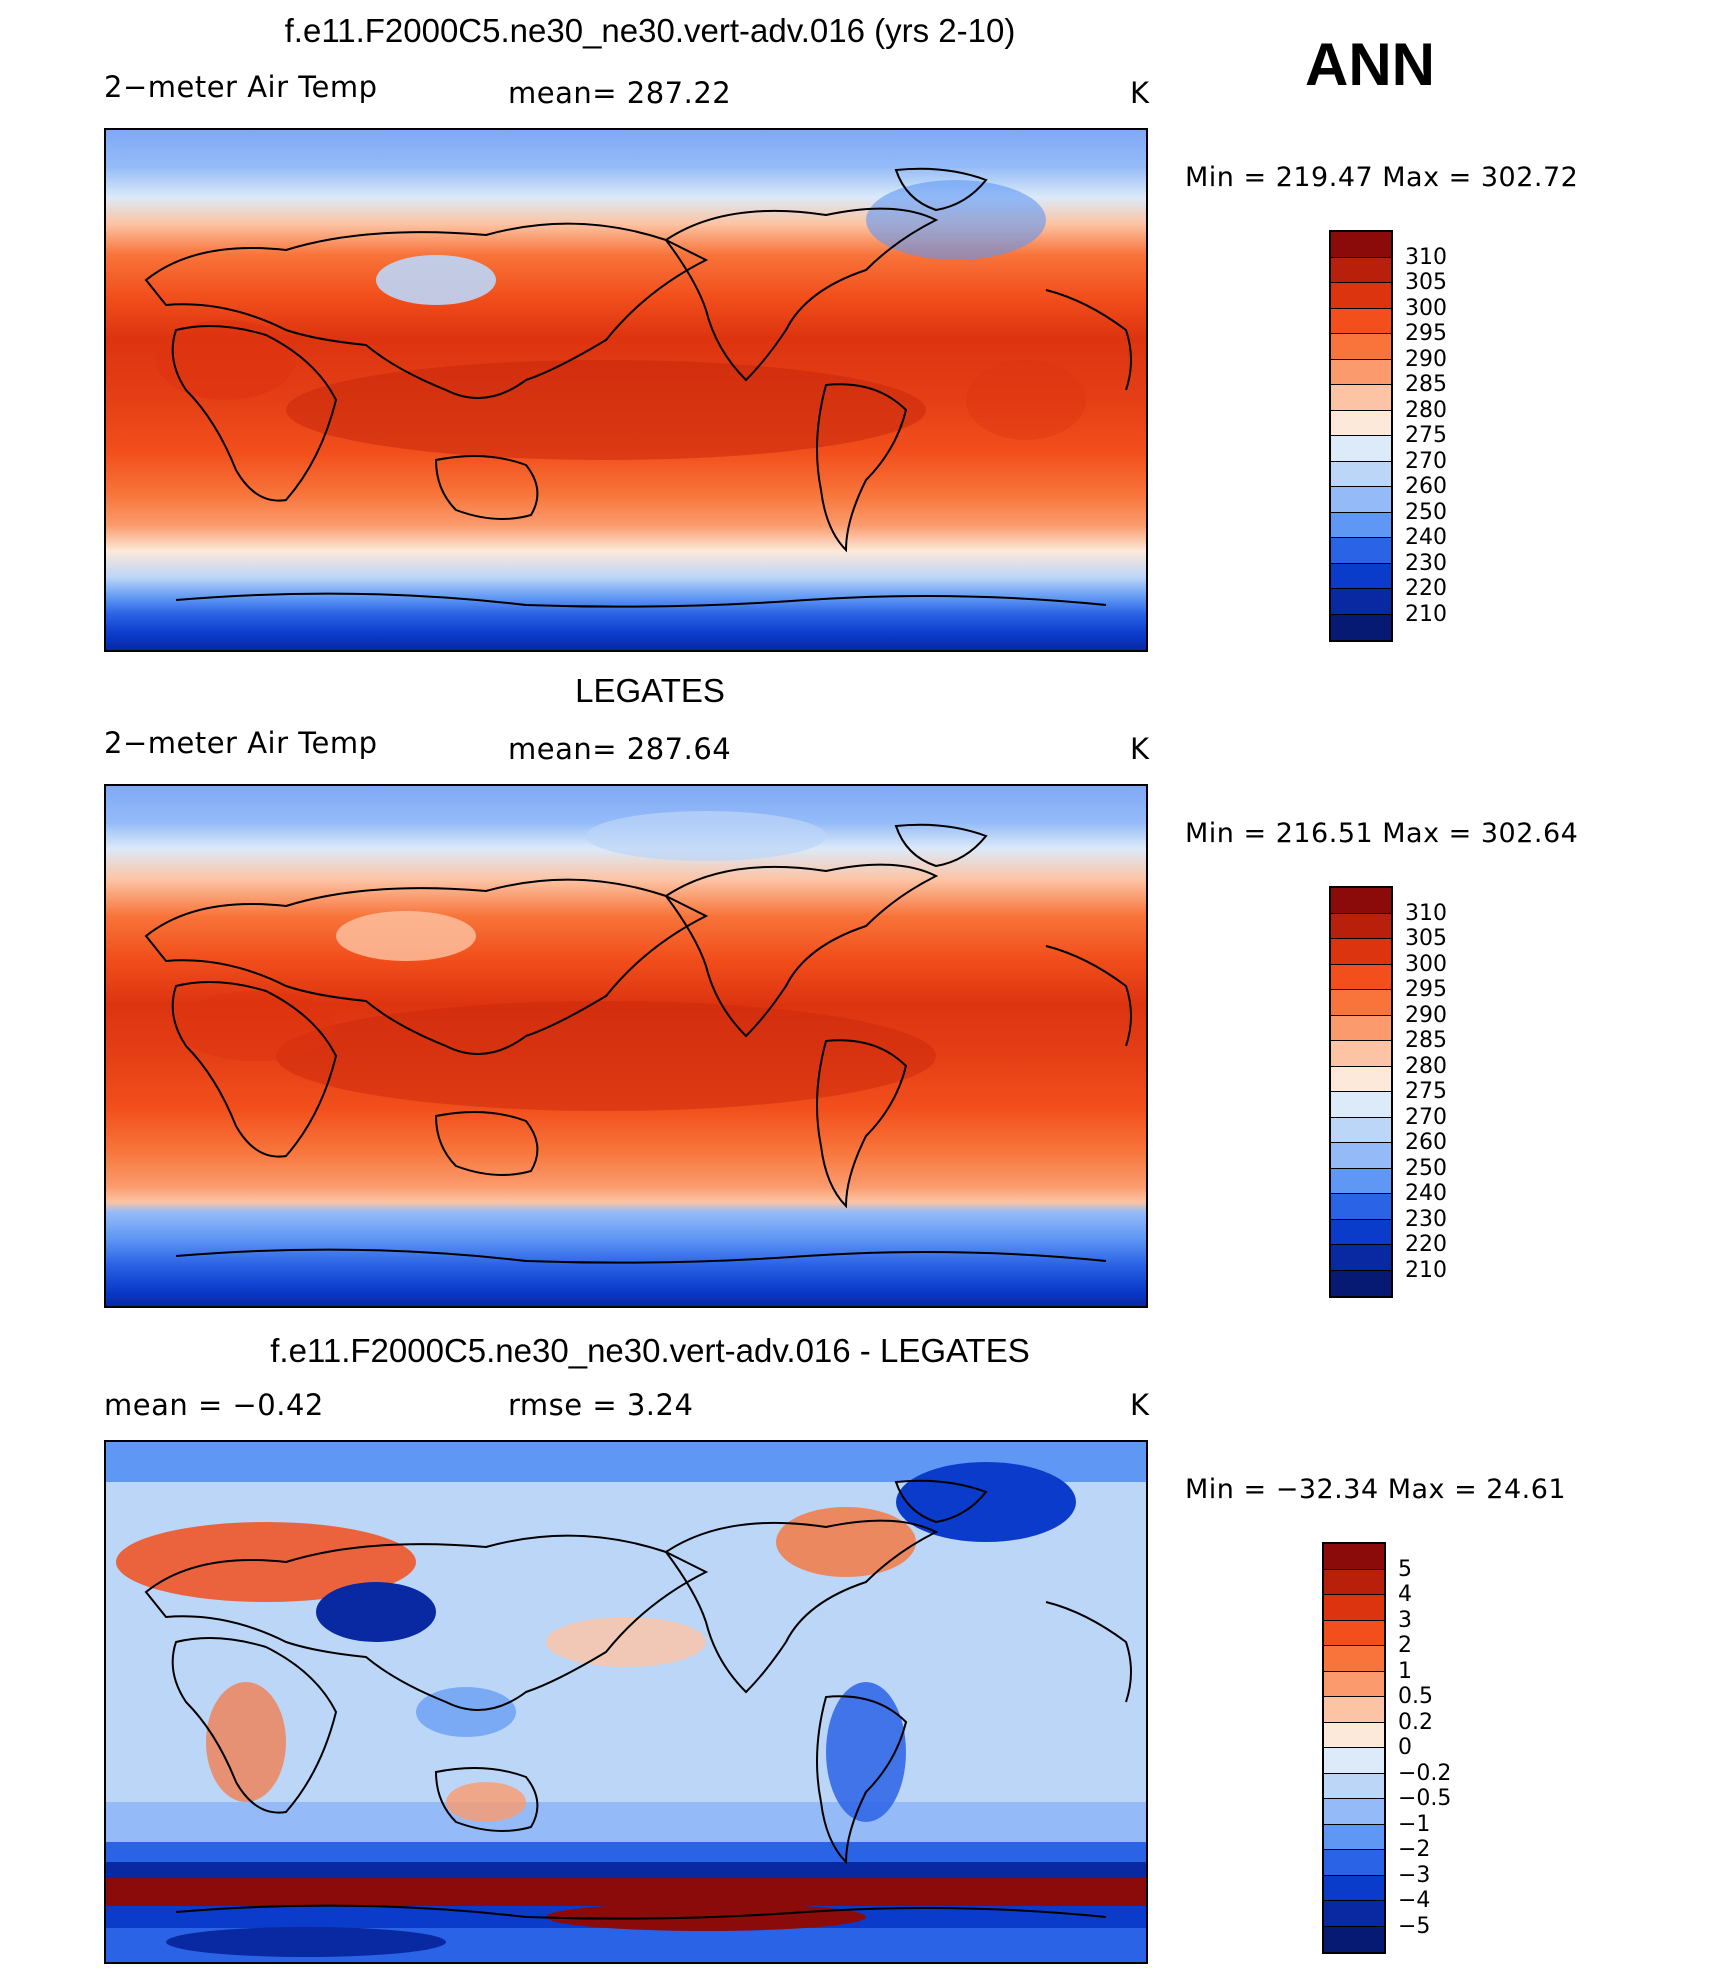  I want to click on panel-1-colorbar, so click(1361, 436).